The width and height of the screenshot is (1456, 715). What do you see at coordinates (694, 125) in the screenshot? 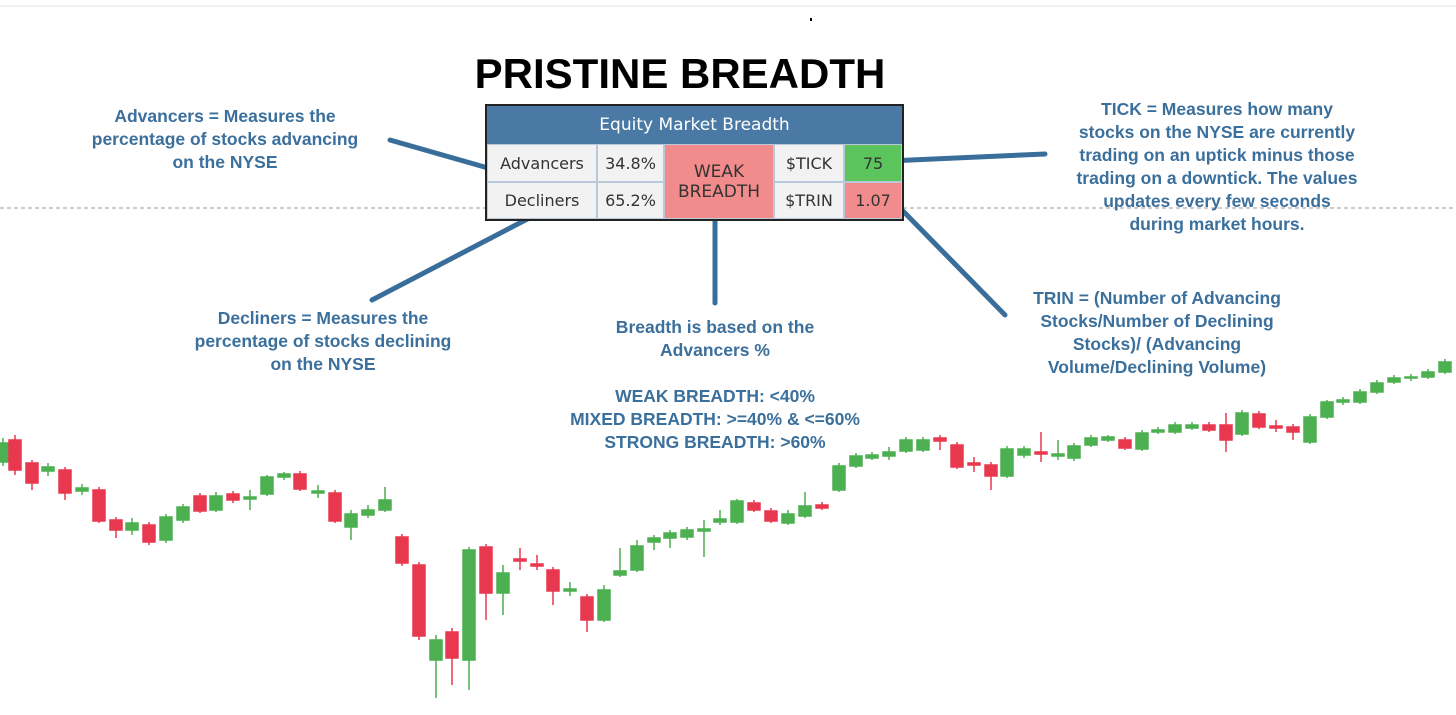
I see `table-header: Equity Market Breadth` at bounding box center [694, 125].